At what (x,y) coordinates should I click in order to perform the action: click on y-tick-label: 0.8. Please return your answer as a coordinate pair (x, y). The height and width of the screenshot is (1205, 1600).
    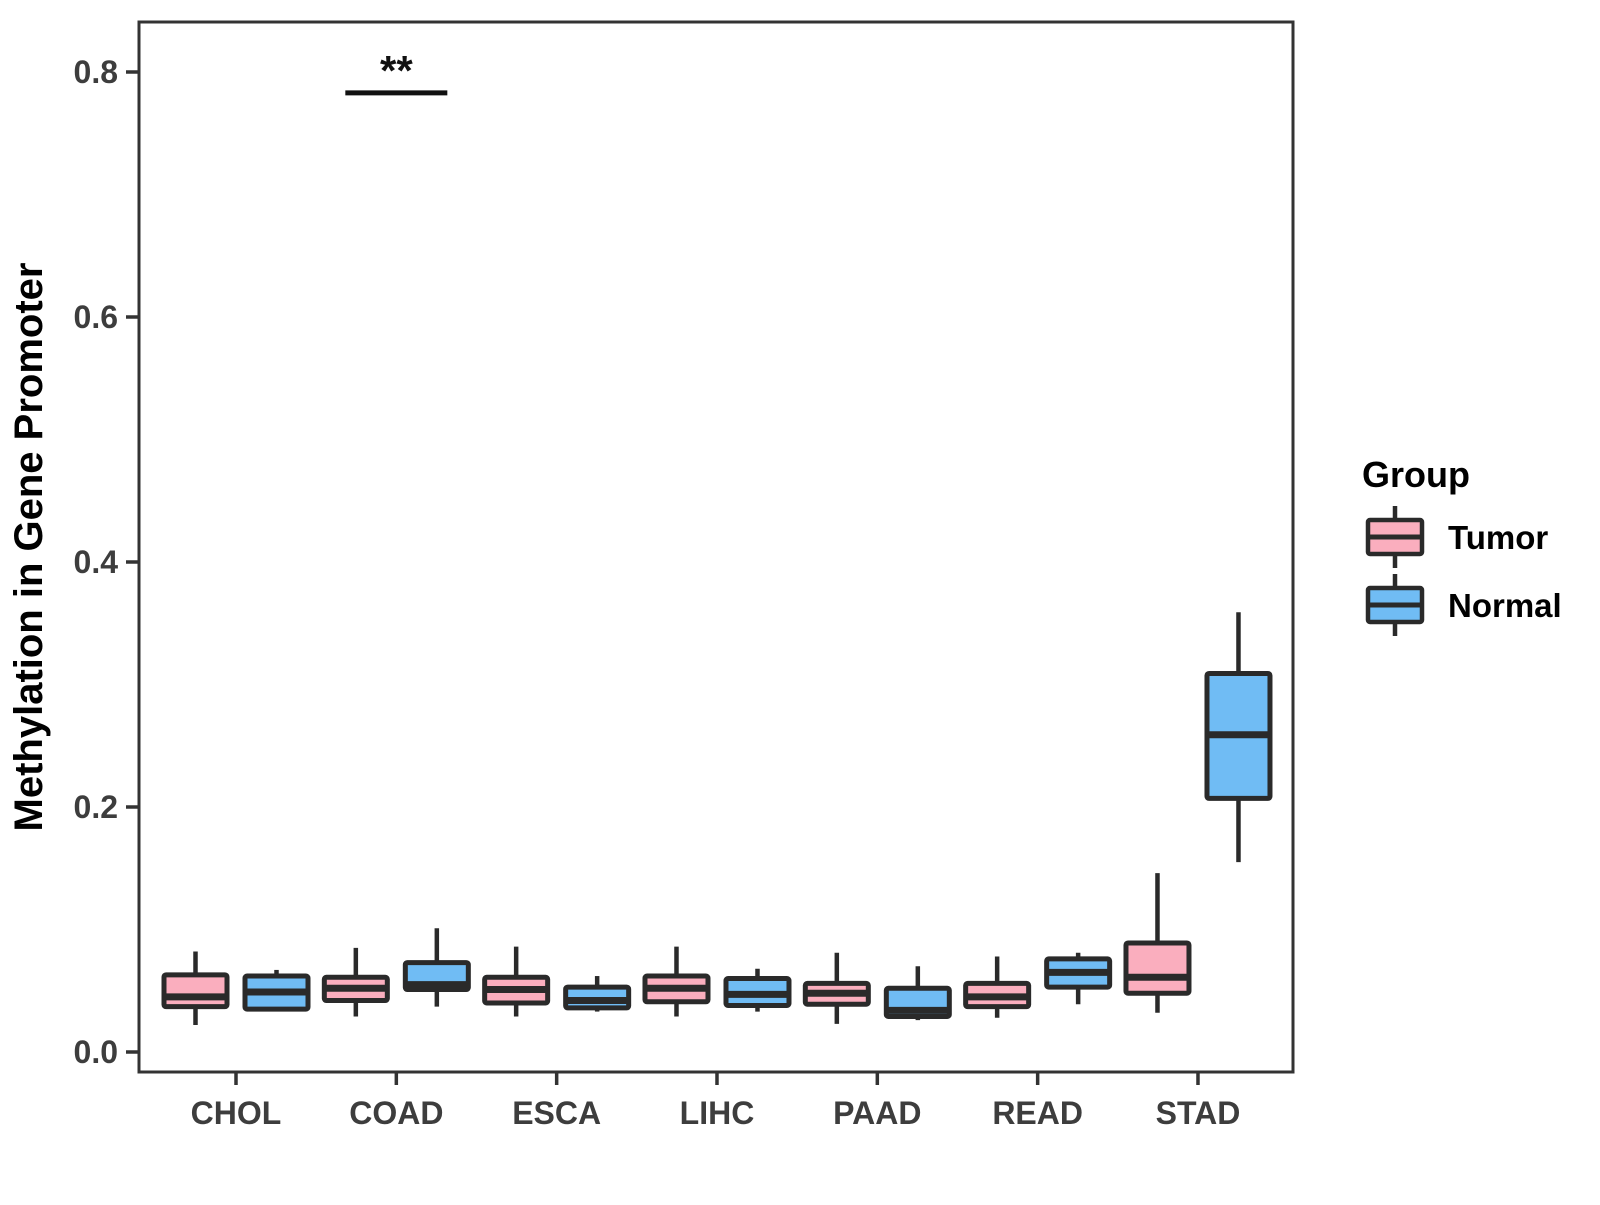
    Looking at the image, I should click on (96, 72).